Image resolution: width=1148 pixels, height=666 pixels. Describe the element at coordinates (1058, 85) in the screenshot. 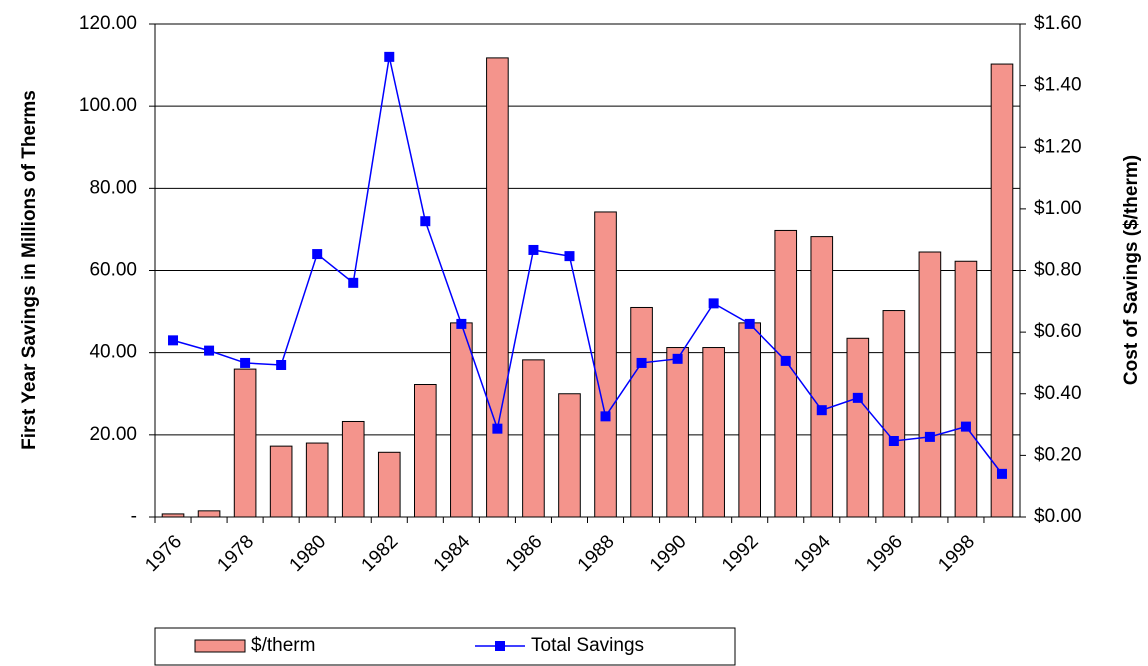

I see `y2-tick-label: $1.40` at that location.